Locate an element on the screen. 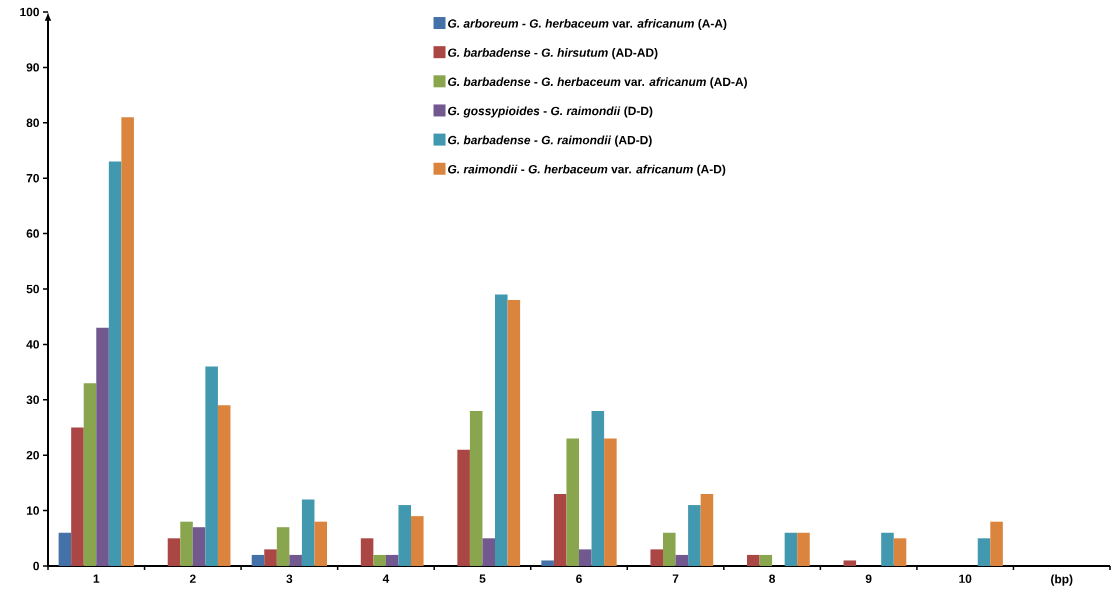 This screenshot has height=592, width=1114. x-tick-label: 10 is located at coordinates (965, 578).